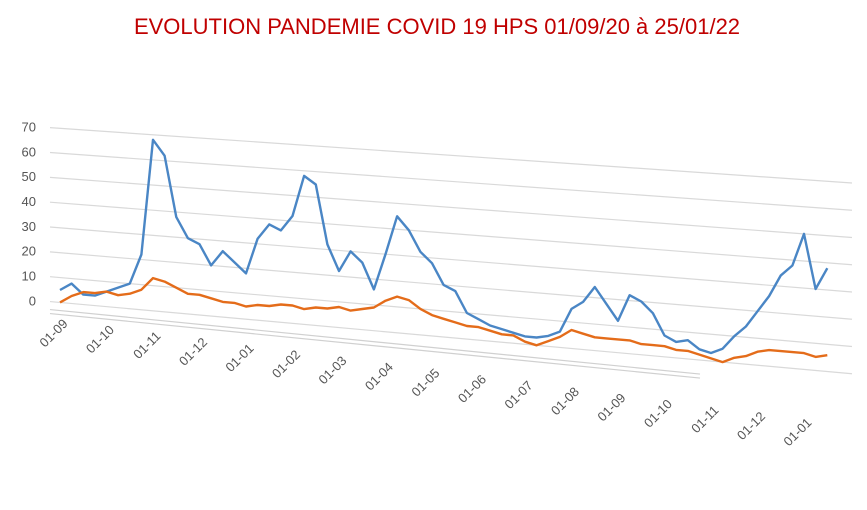 The width and height of the screenshot is (867, 510). Describe the element at coordinates (332, 370) in the screenshot. I see `x-tick-label: 01-03` at that location.